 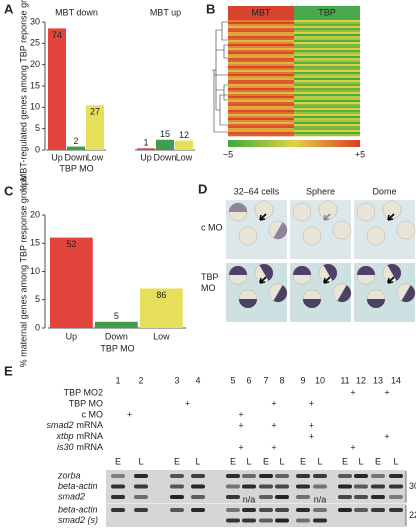 What do you see at coordinates (302, 380) in the screenshot?
I see `lane-number: 9` at bounding box center [302, 380].